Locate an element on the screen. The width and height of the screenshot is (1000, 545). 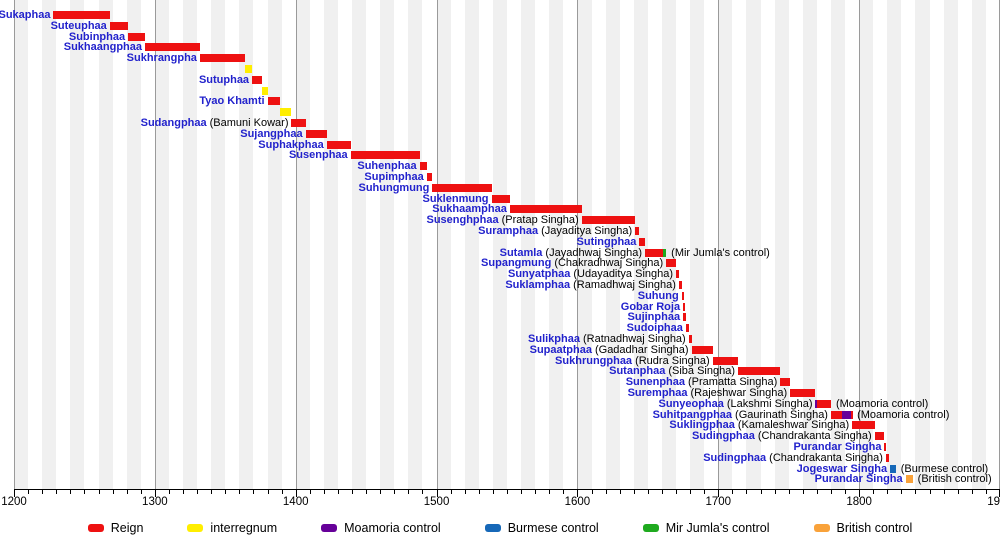
king-name-label: Sutuphaa is located at coordinates (224, 80).